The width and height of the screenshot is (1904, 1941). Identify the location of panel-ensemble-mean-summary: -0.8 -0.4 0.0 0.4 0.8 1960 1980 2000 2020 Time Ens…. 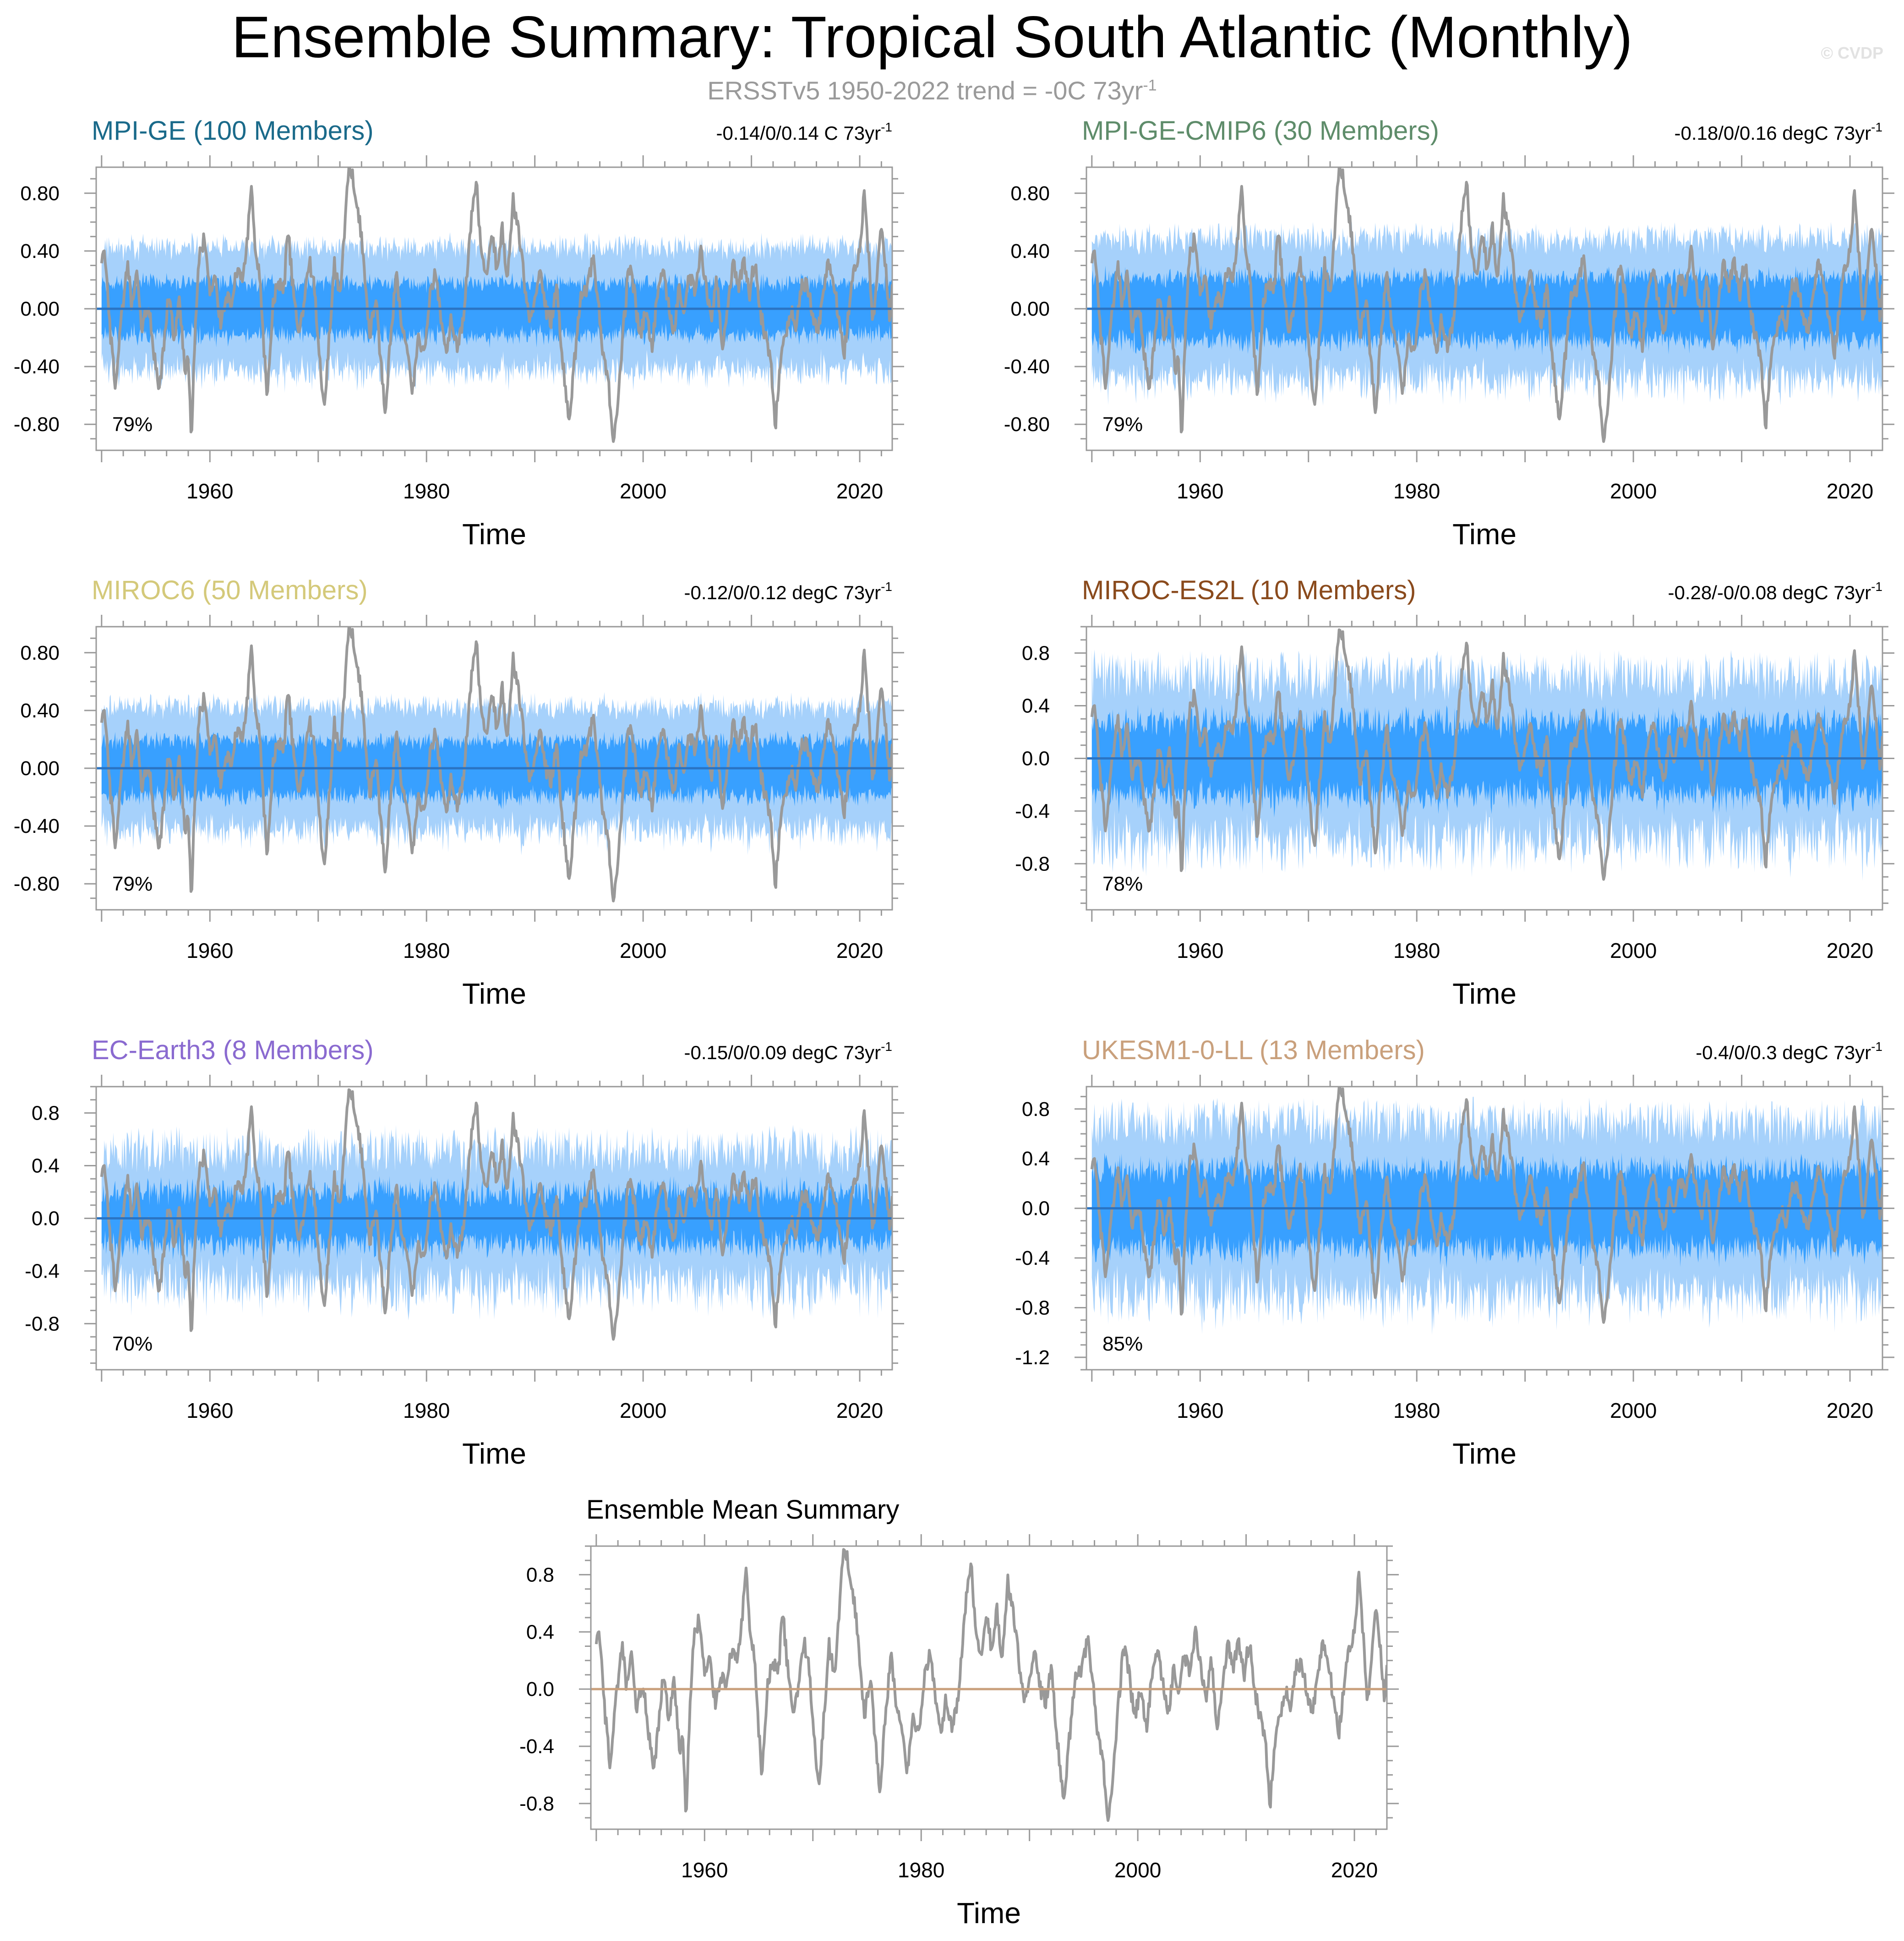
(959, 1712).